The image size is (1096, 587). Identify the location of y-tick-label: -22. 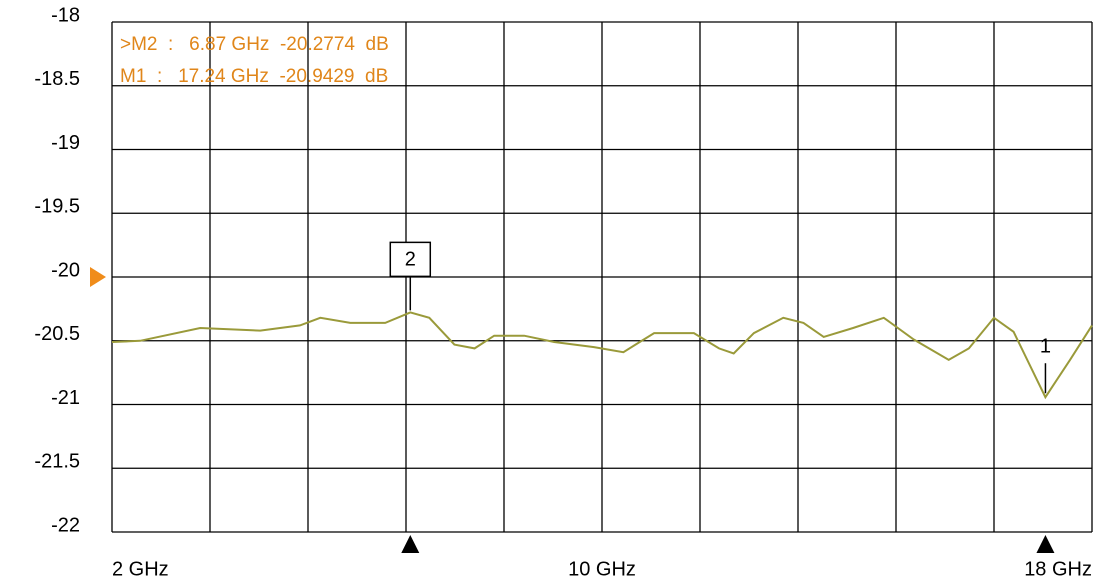
(65, 525).